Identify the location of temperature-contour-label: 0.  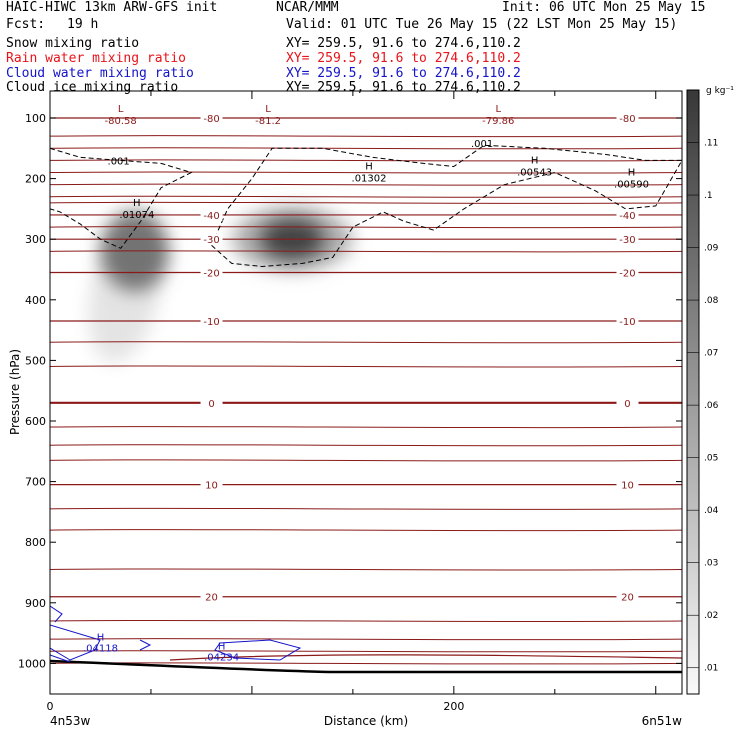
(211, 404).